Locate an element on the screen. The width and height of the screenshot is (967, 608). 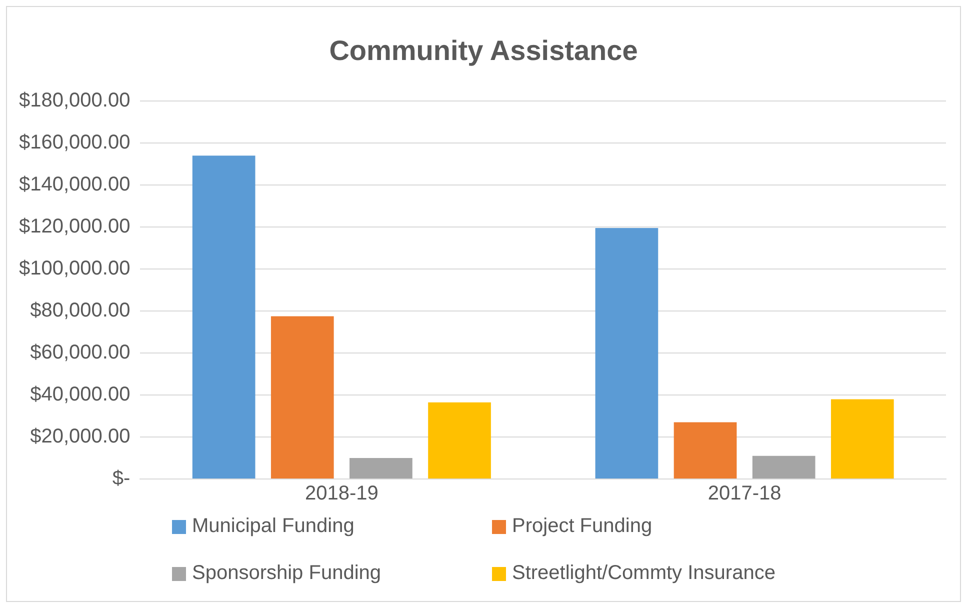
legend-label: Municipal Funding is located at coordinates (273, 526).